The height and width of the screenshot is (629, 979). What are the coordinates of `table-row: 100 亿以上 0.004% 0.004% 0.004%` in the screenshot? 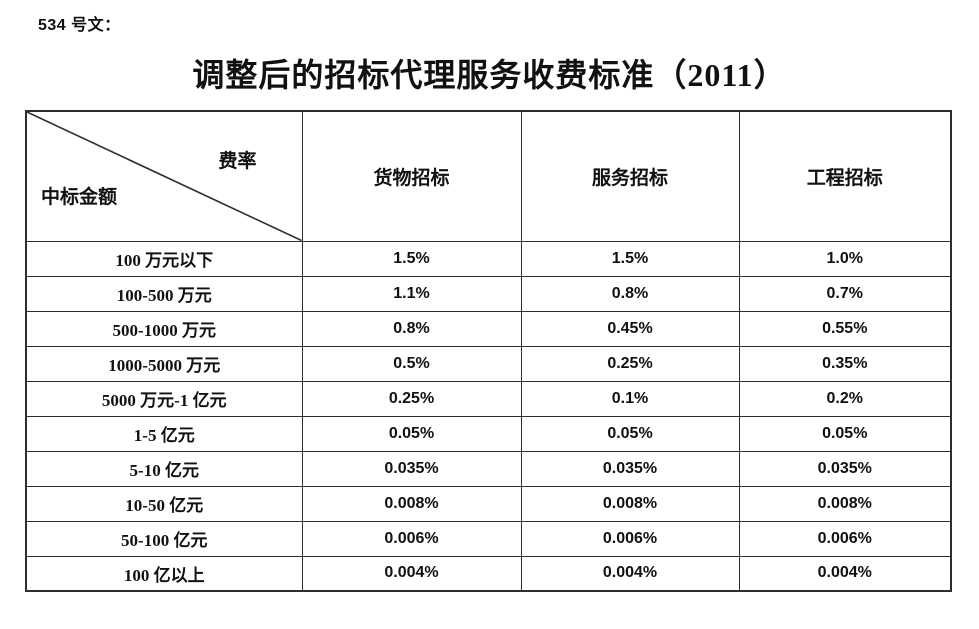 It's located at (488, 573).